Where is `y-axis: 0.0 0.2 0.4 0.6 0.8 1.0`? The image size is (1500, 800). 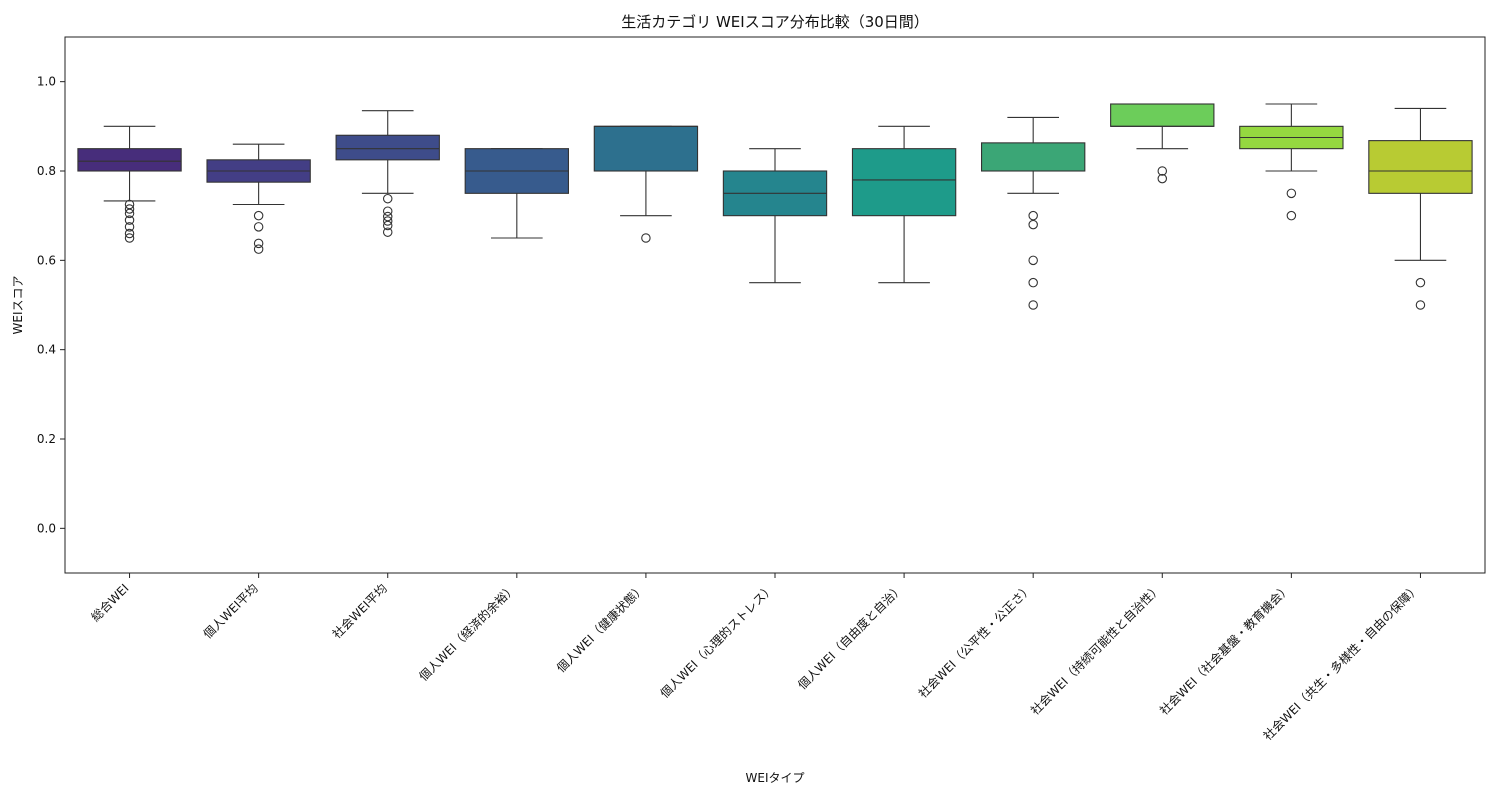 y-axis: 0.0 0.2 0.4 0.6 0.8 1.0 is located at coordinates (51, 305).